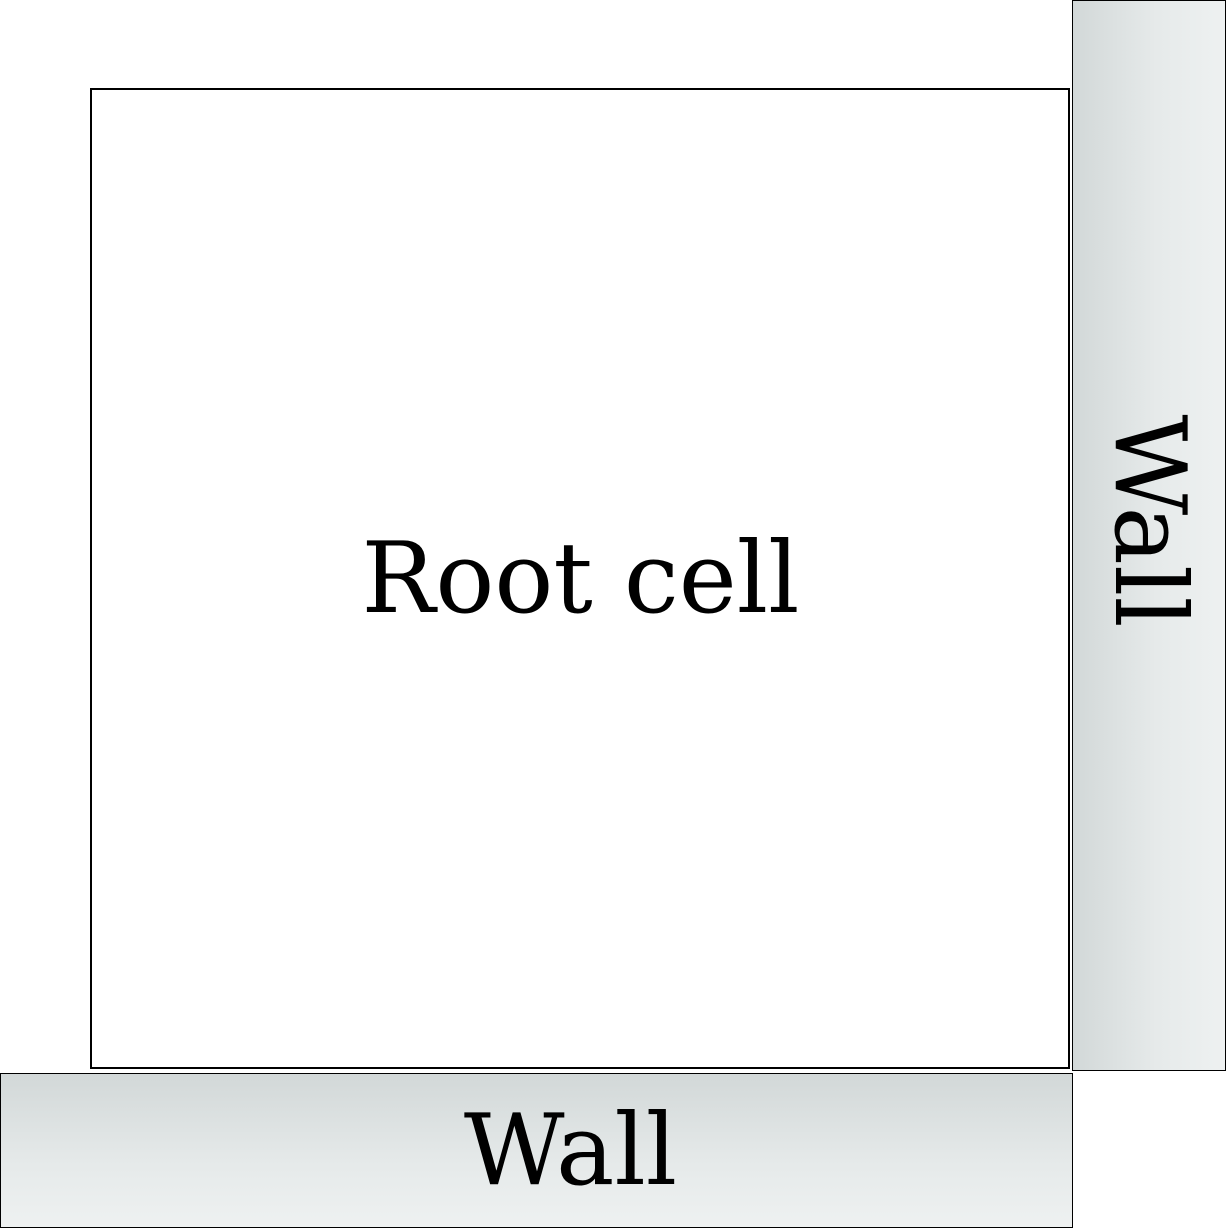 The width and height of the screenshot is (1227, 1229). I want to click on right-wall-label: Wall, so click(1149, 521).